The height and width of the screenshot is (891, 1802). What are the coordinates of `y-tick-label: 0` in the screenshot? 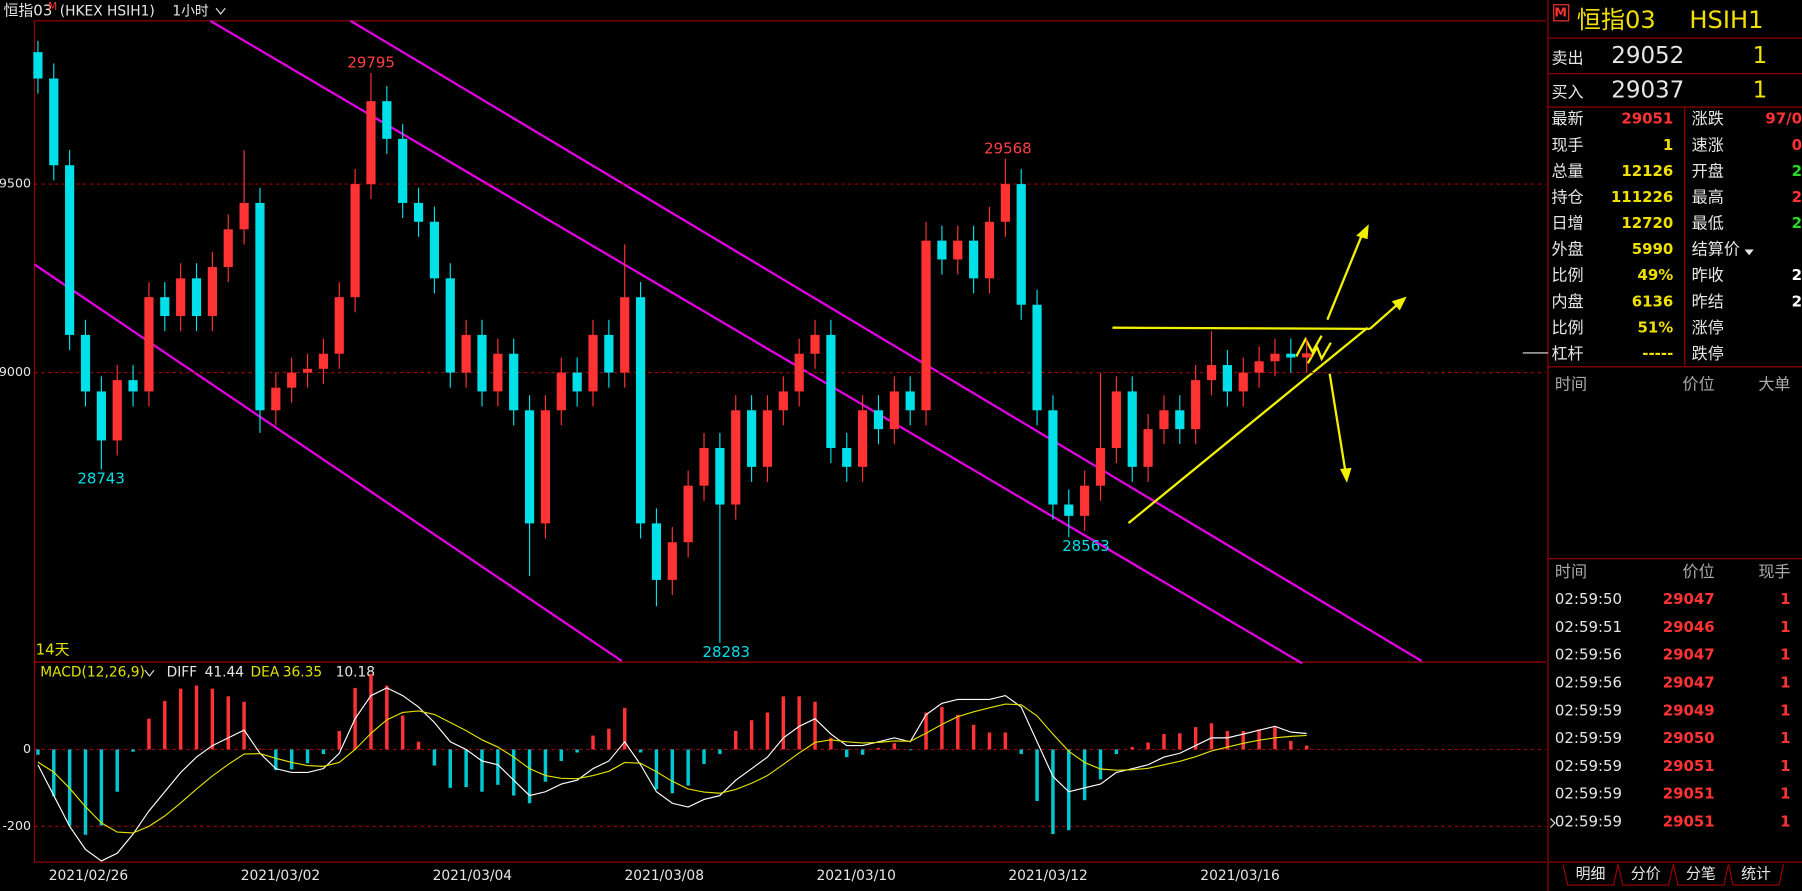 It's located at (27, 748).